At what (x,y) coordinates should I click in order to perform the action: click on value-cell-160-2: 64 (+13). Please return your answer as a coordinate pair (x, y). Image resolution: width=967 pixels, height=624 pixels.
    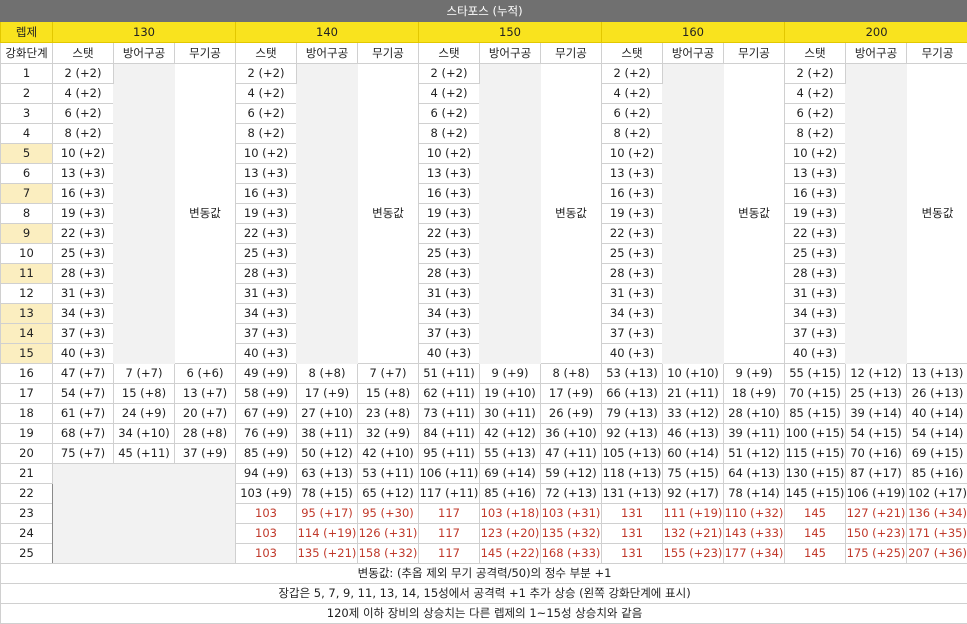
    Looking at the image, I should click on (754, 474).